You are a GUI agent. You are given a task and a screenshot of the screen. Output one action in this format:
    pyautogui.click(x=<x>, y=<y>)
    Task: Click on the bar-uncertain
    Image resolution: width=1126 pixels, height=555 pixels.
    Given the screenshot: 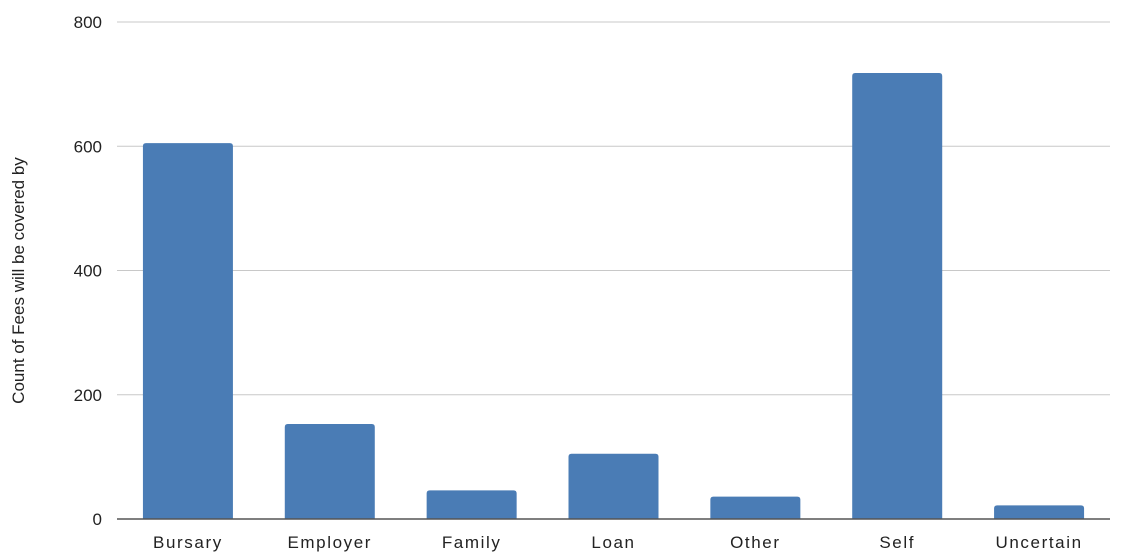 What is the action you would take?
    pyautogui.click(x=1039, y=512)
    